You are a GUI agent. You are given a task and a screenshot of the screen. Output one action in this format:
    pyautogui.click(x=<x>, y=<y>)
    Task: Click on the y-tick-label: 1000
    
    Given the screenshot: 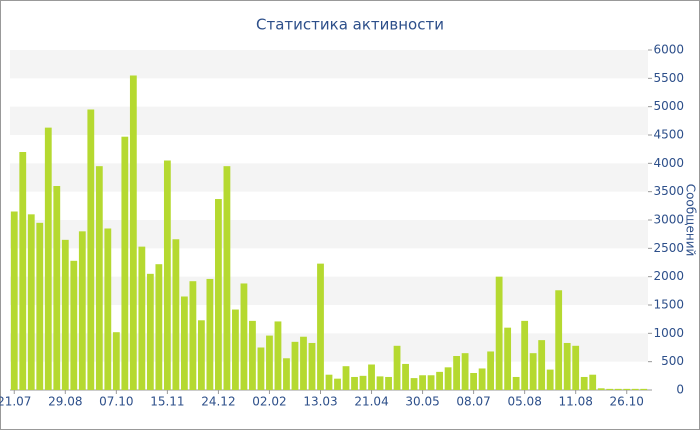 What is the action you would take?
    pyautogui.click(x=668, y=333)
    